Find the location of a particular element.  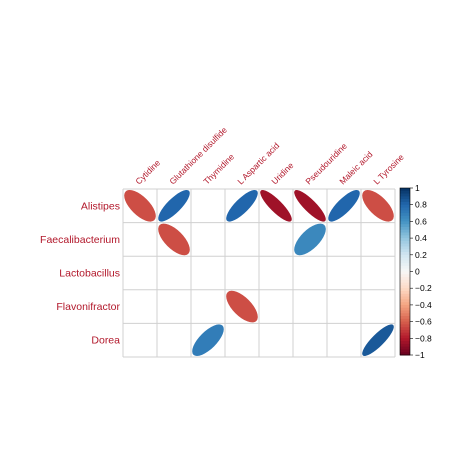

row-label: Dorea is located at coordinates (105, 341).